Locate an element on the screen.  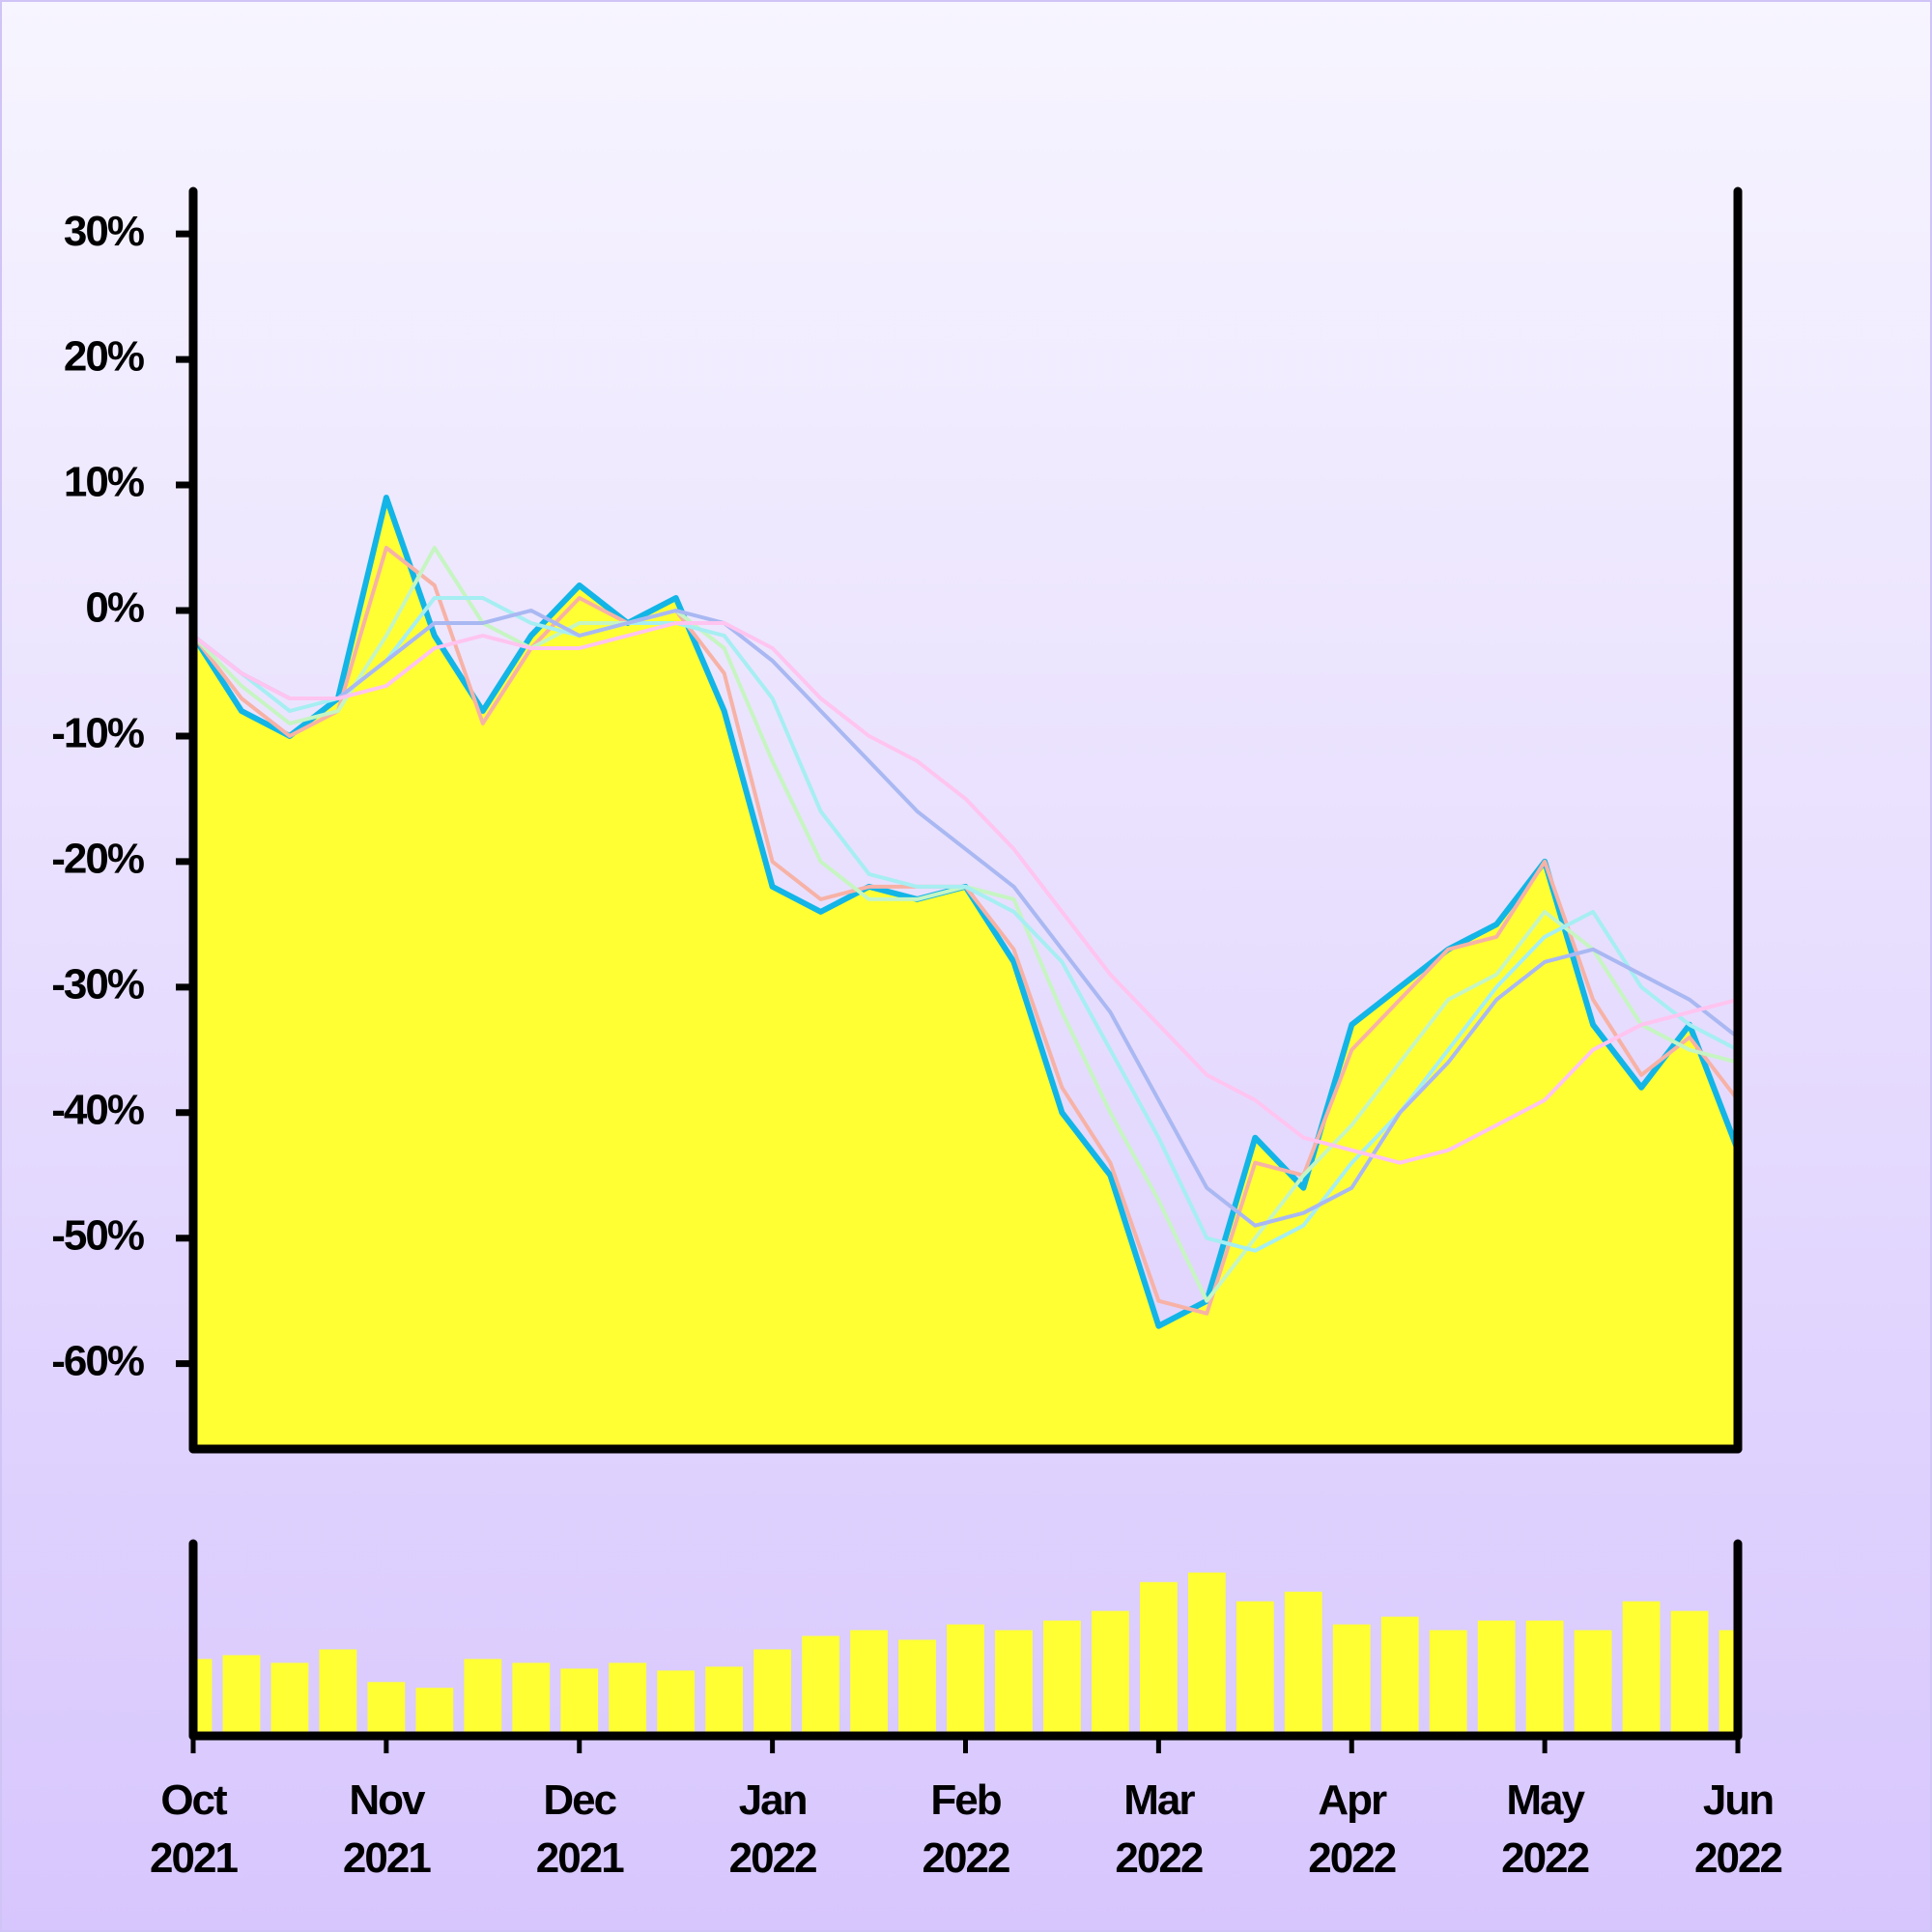
y-tick-label: -30% is located at coordinates (97, 984).